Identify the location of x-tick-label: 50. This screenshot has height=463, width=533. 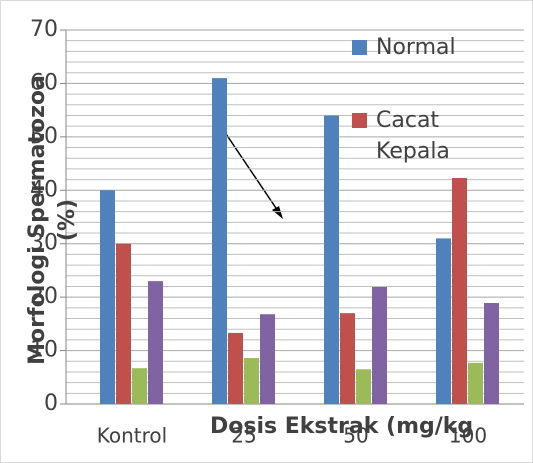
(355, 436).